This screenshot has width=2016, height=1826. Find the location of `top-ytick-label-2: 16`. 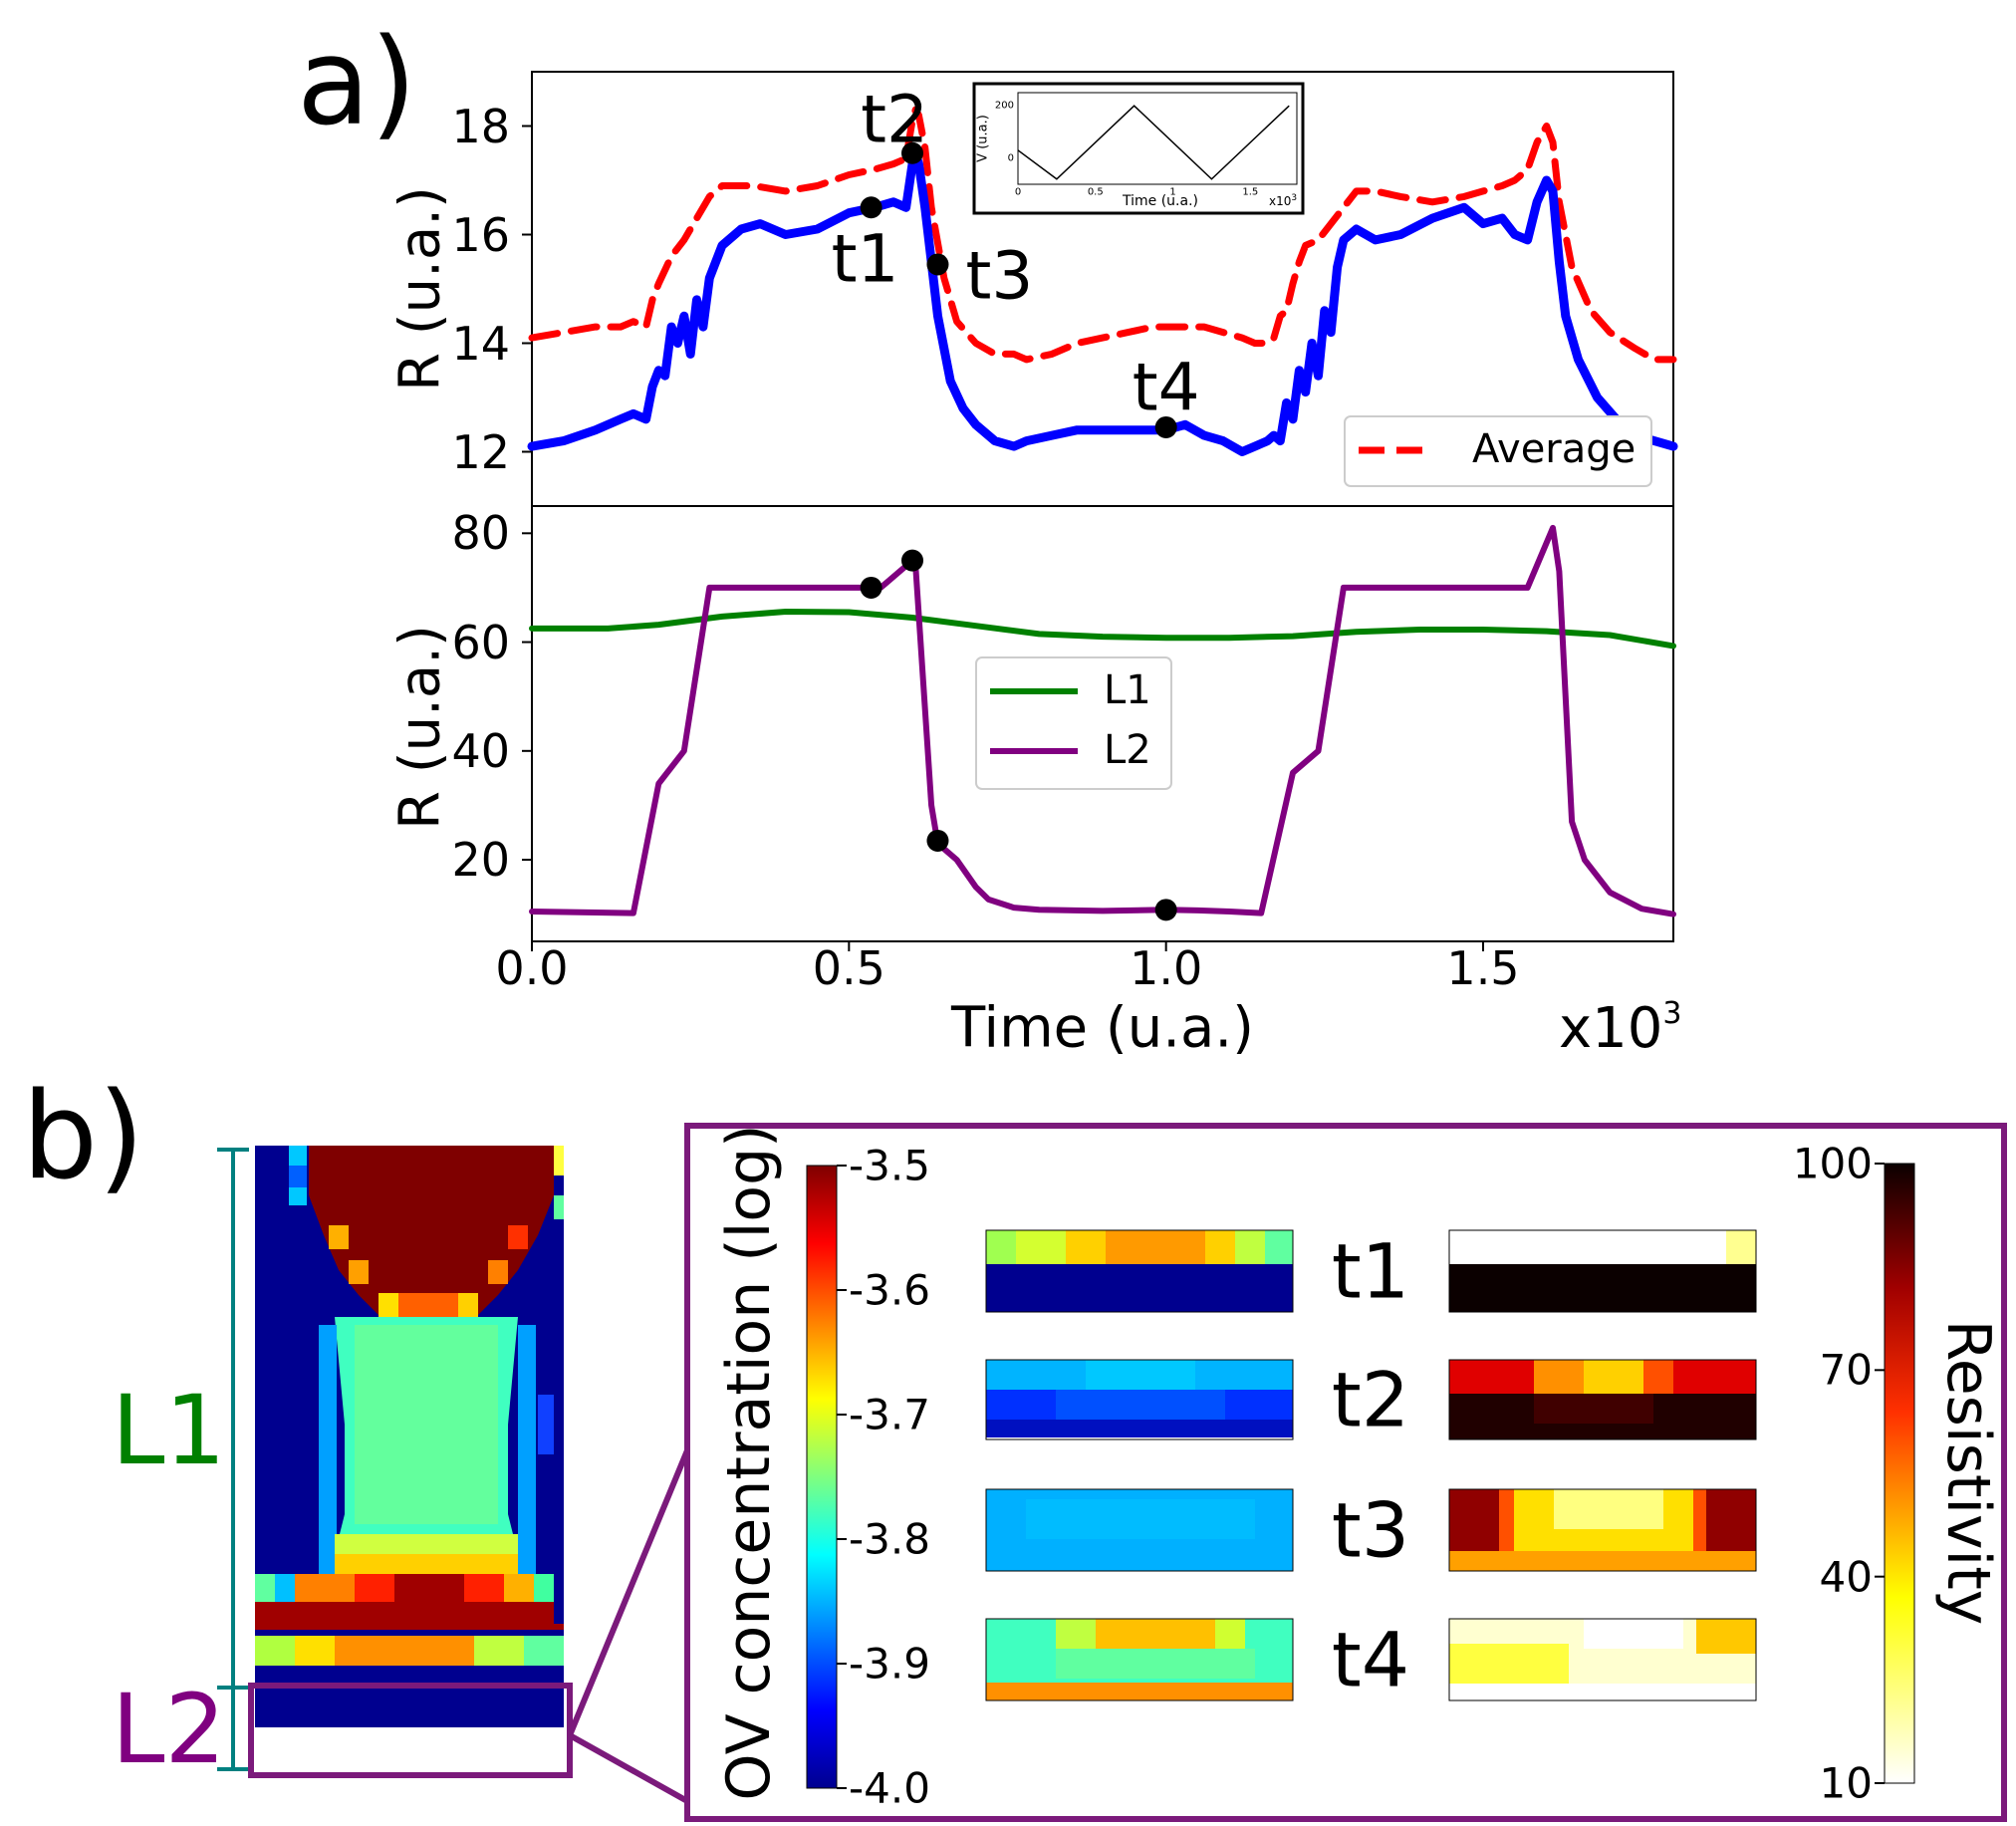

top-ytick-label-2: 16 is located at coordinates (480, 235).